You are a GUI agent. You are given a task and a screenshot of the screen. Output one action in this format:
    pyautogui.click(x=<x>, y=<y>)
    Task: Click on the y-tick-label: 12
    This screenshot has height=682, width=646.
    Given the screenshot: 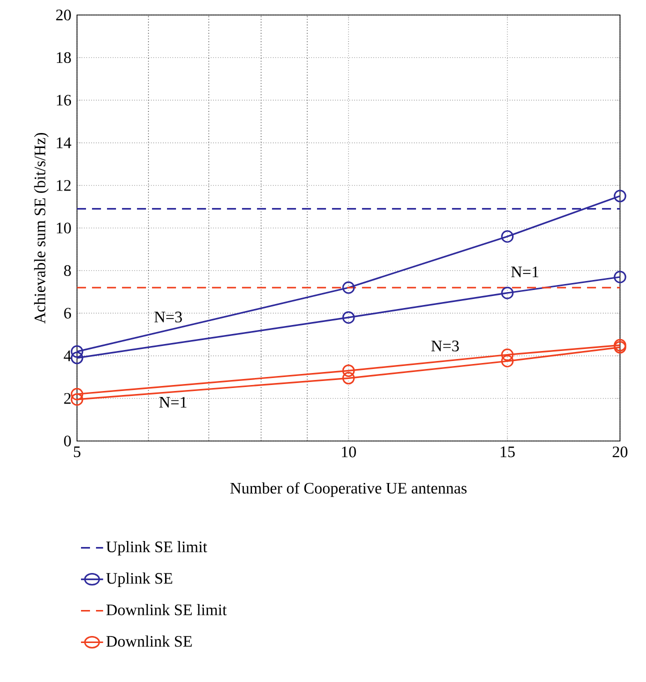 What is the action you would take?
    pyautogui.click(x=63, y=185)
    